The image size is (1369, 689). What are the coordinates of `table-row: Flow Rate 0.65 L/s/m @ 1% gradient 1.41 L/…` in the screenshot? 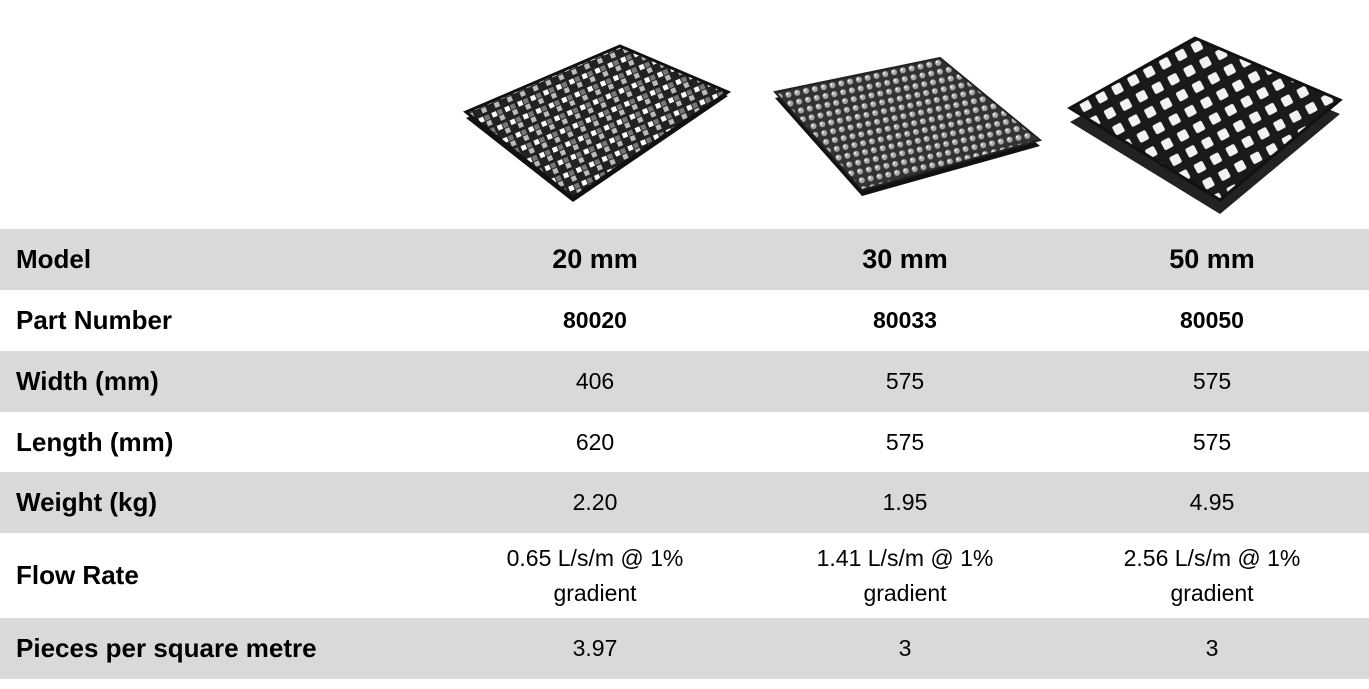 It's located at (684, 575).